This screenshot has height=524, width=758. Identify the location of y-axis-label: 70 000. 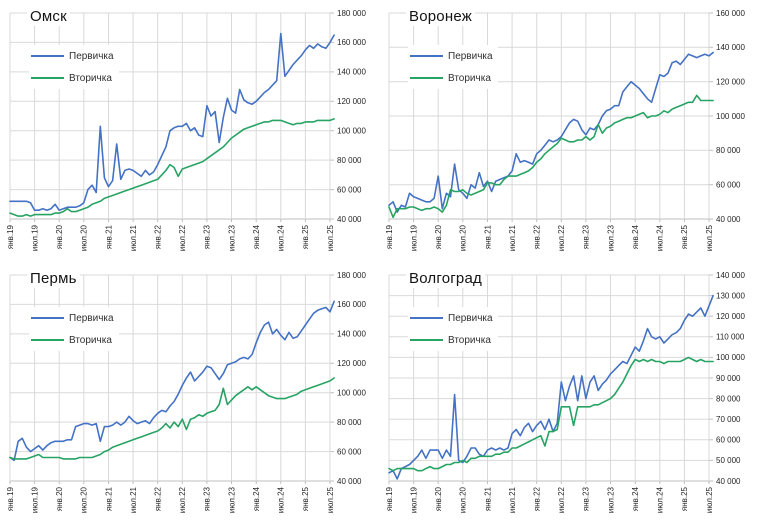
(728, 419).